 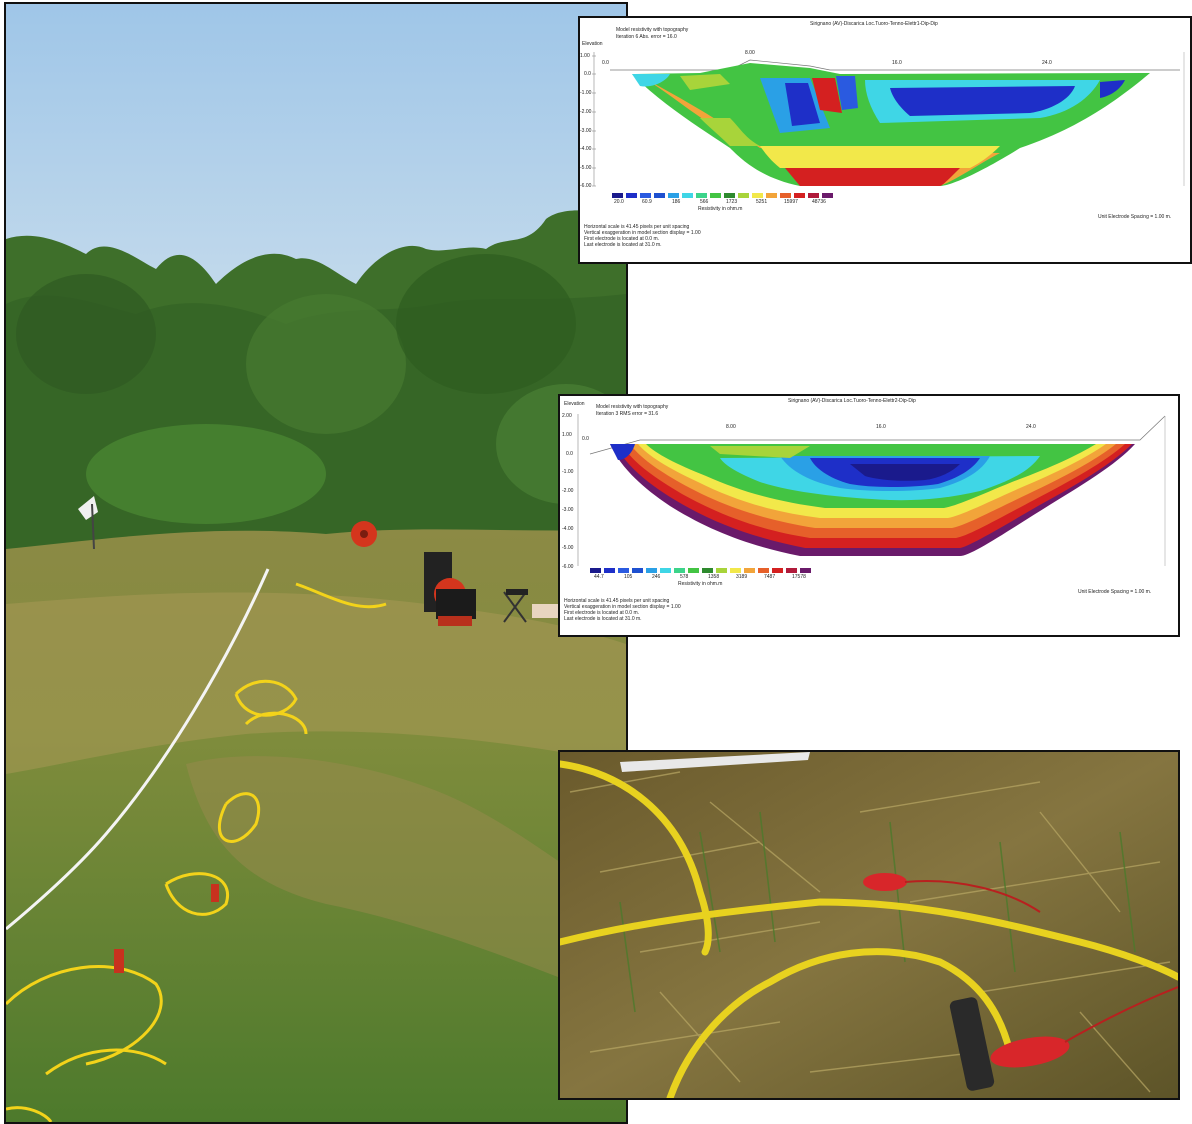 I want to click on y-tick: -4.00, so click(x=568, y=529).